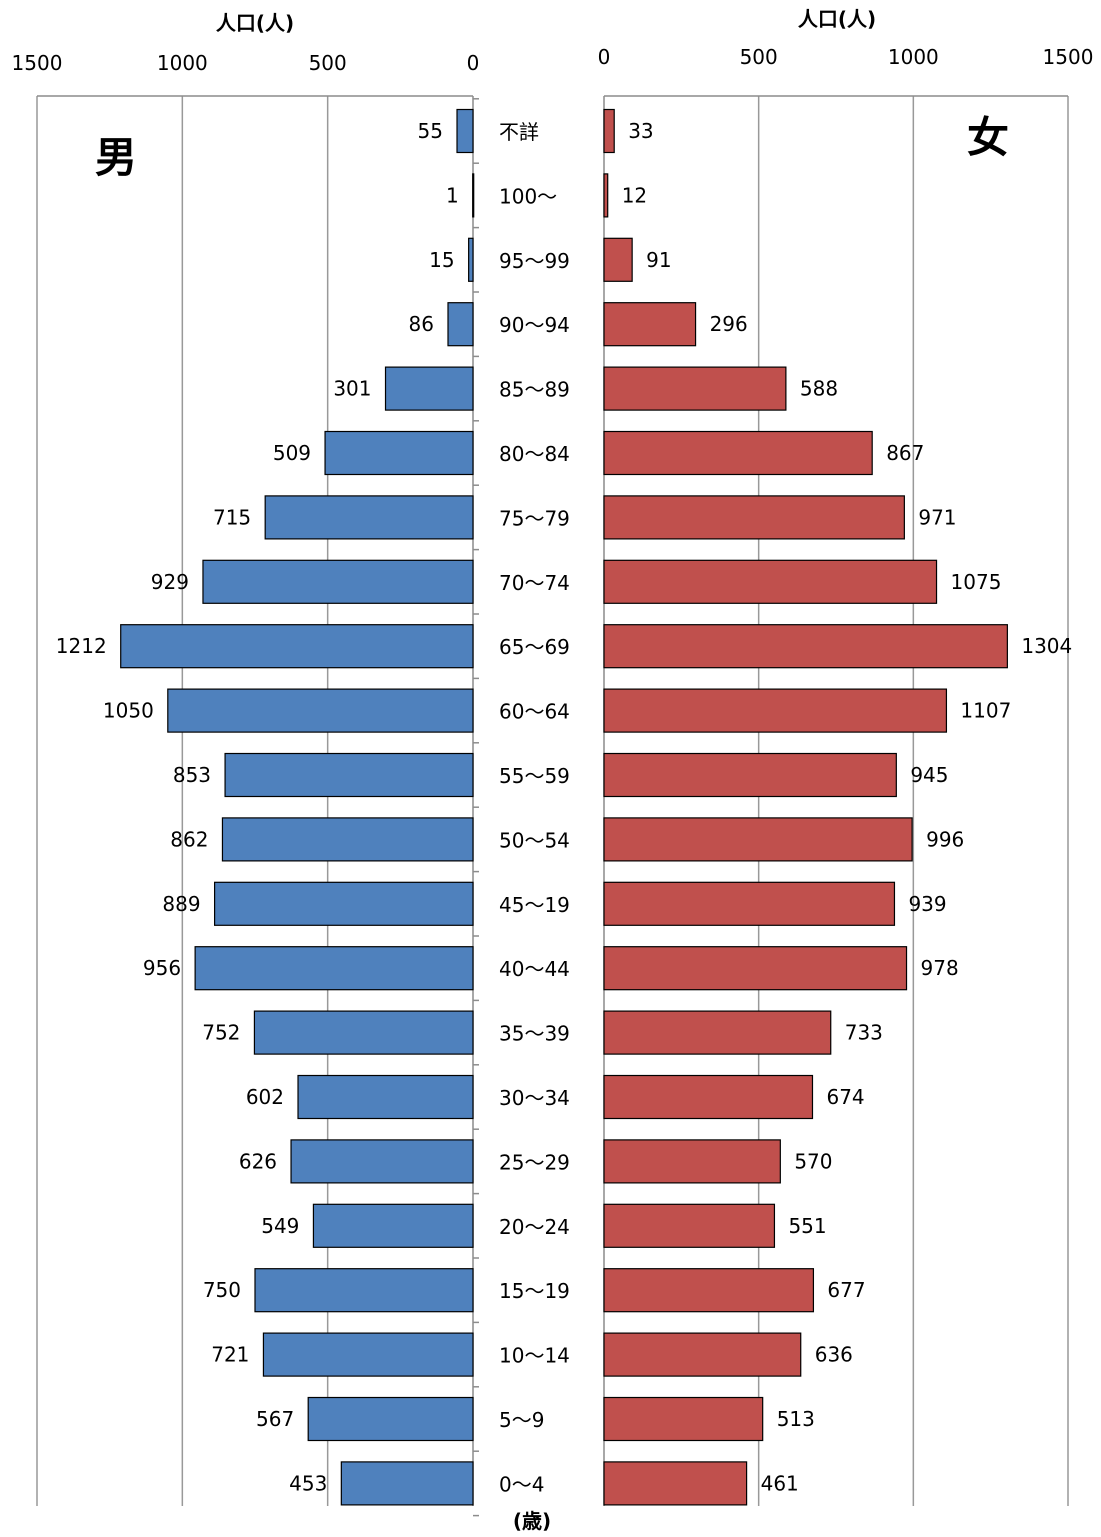 The height and width of the screenshot is (1537, 1101). What do you see at coordinates (534, 1034) in the screenshot?
I see `age-group-label: 35〜39` at bounding box center [534, 1034].